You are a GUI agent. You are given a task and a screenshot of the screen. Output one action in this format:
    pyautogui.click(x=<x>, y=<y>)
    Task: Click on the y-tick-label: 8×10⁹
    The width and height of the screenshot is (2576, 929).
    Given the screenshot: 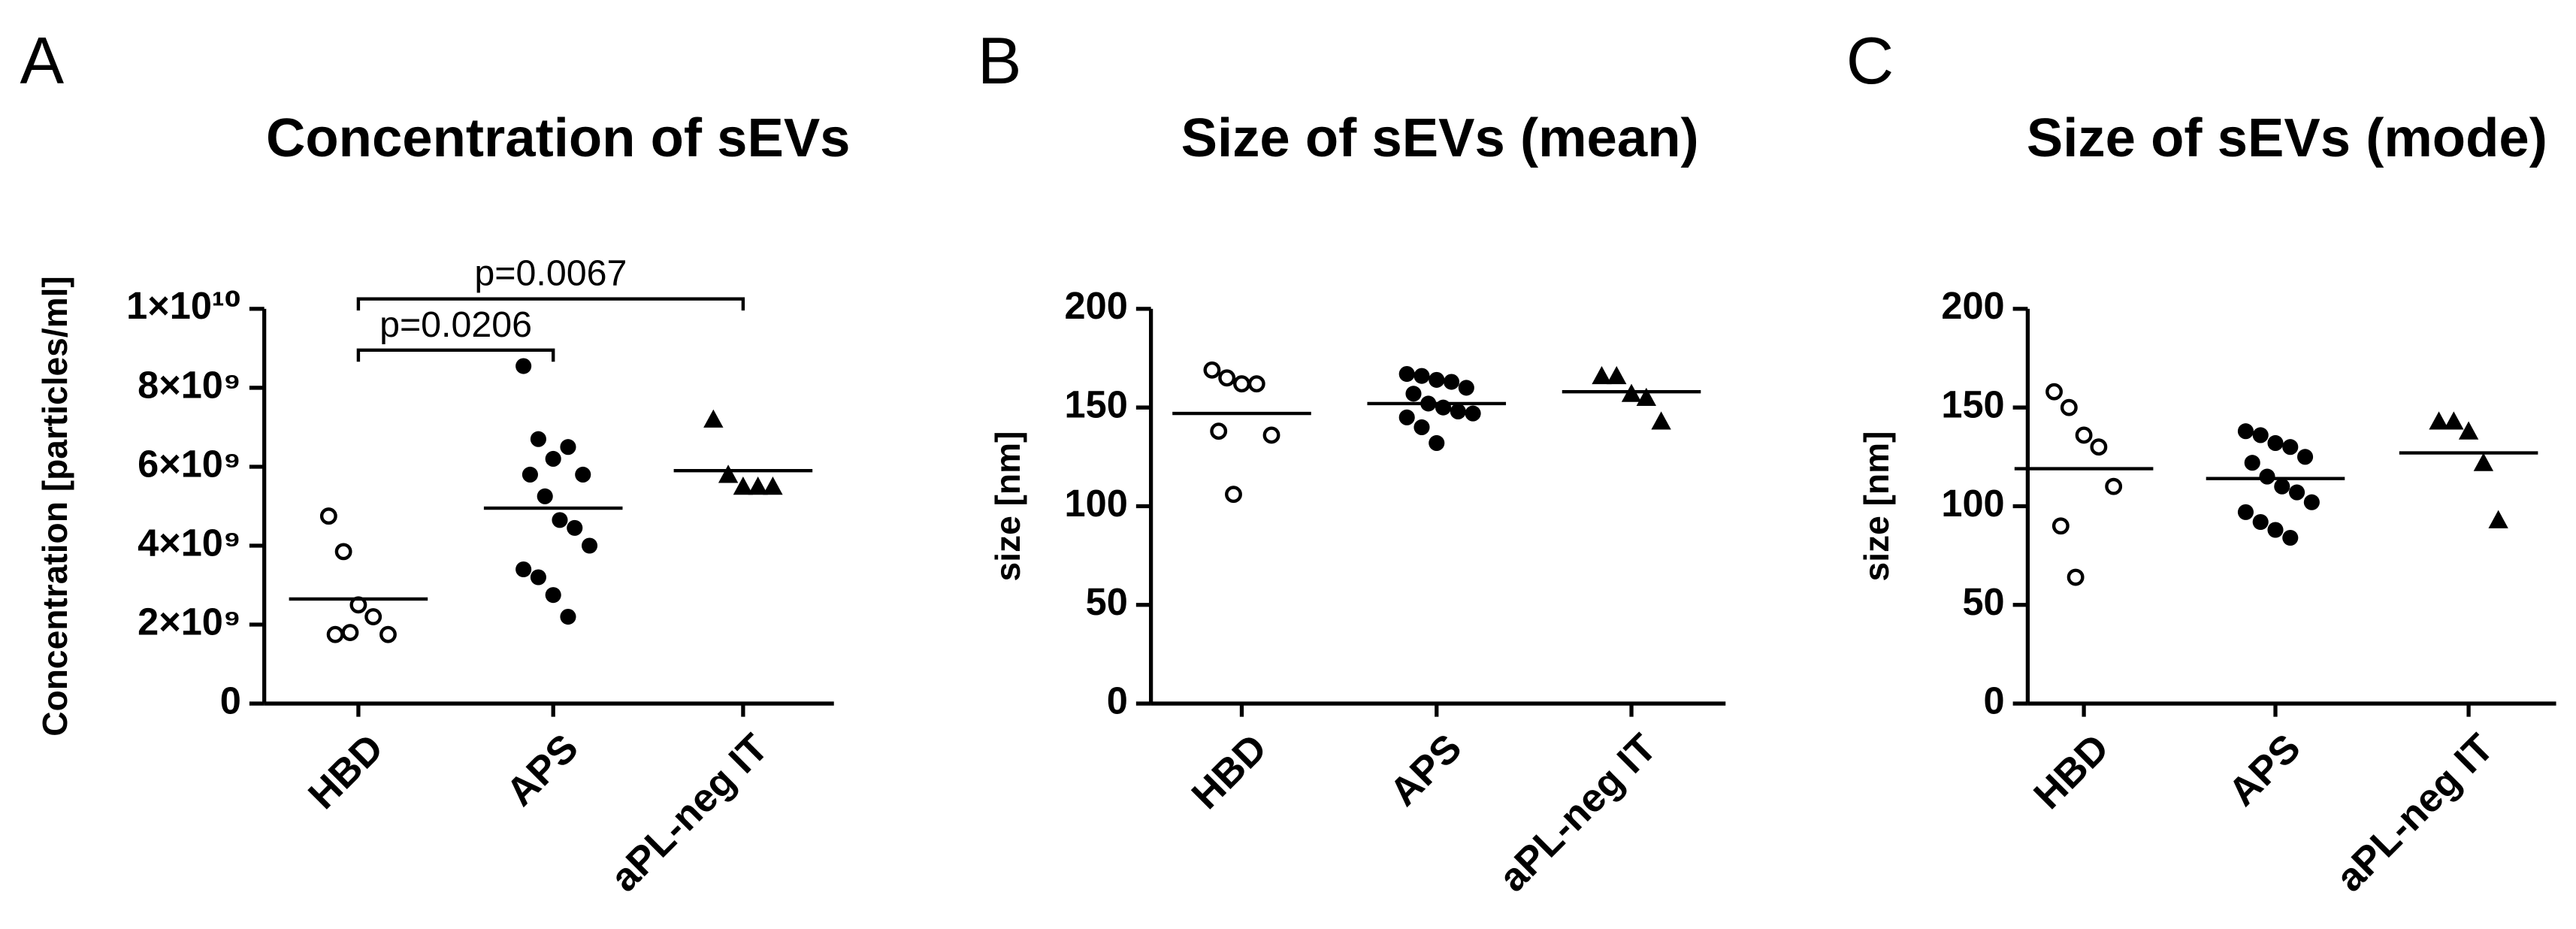 What is the action you would take?
    pyautogui.click(x=189, y=385)
    